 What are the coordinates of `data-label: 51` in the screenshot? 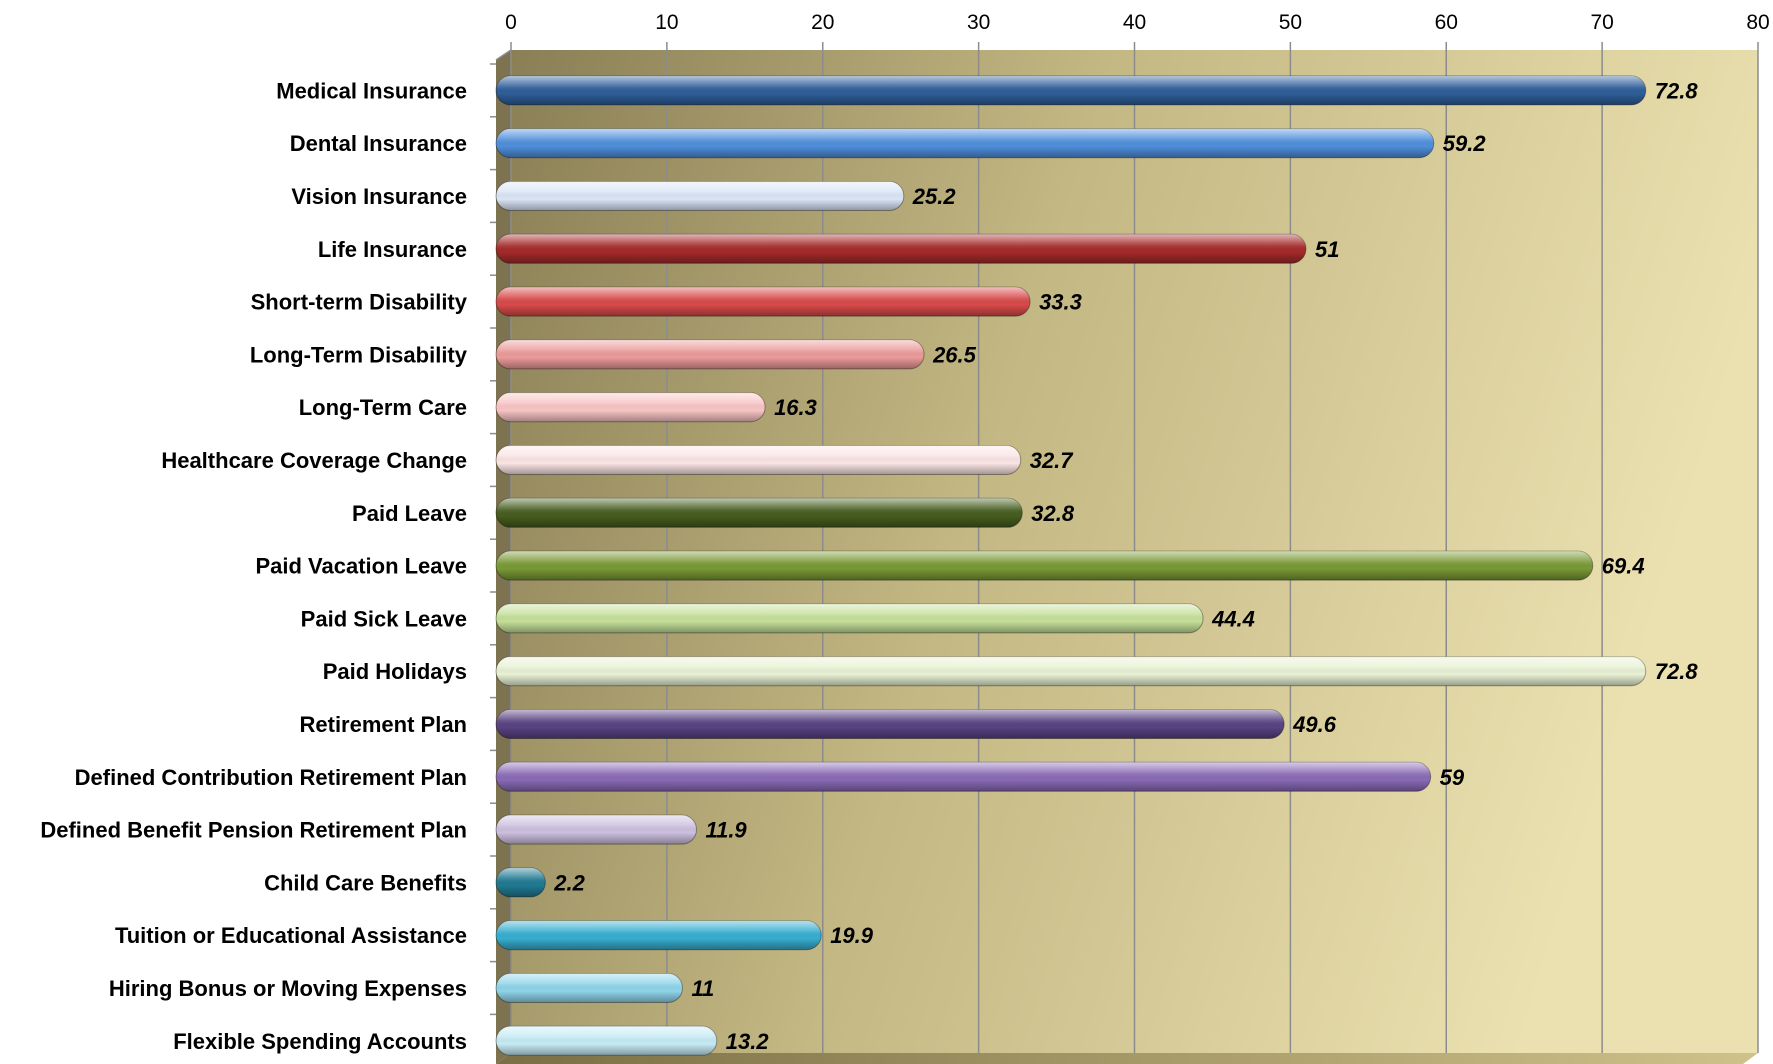 It's located at (1327, 249).